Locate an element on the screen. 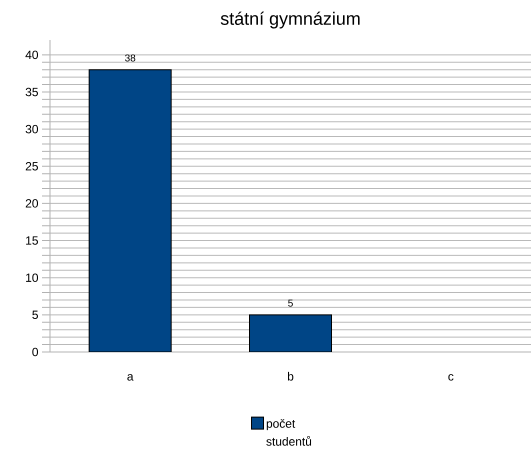  legend-label: počet studentů is located at coordinates (289, 432).